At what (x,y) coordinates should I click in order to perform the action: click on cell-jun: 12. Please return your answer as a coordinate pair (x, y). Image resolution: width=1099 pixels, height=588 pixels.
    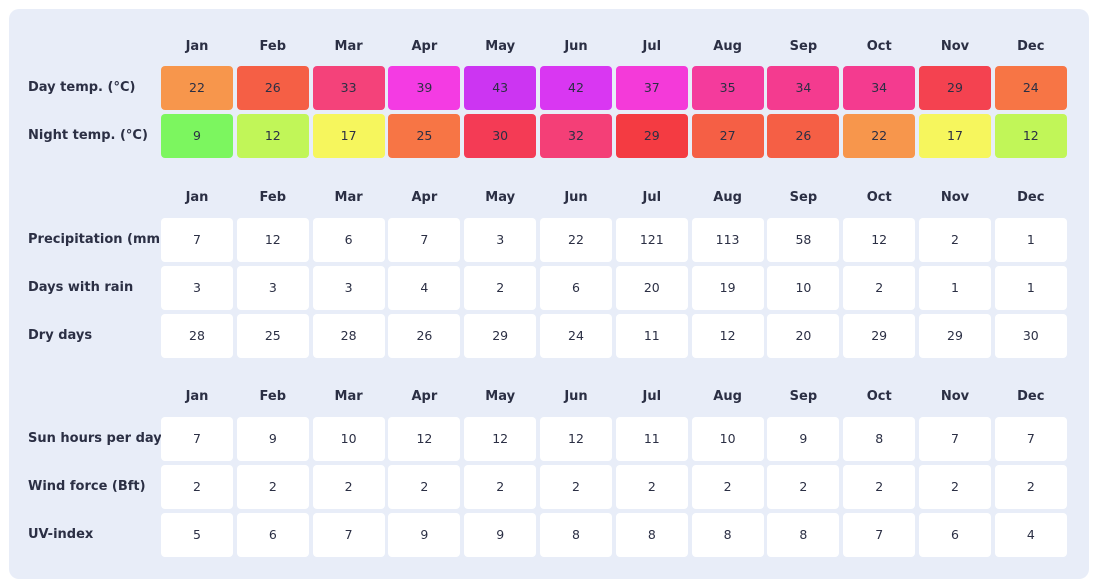
    Looking at the image, I should click on (576, 439).